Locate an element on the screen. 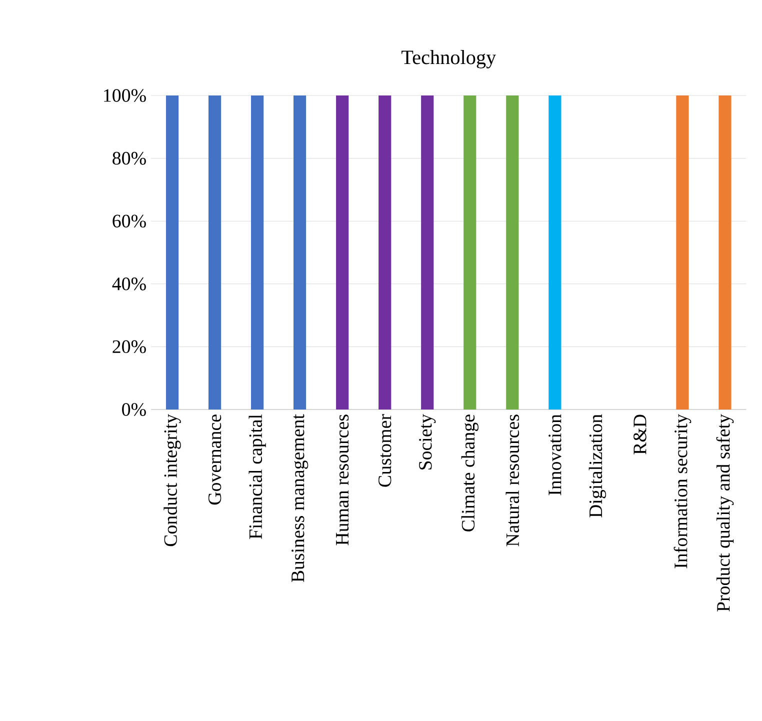 Image resolution: width=762 pixels, height=721 pixels. x-tick-label: Product quality and safety is located at coordinates (725, 513).